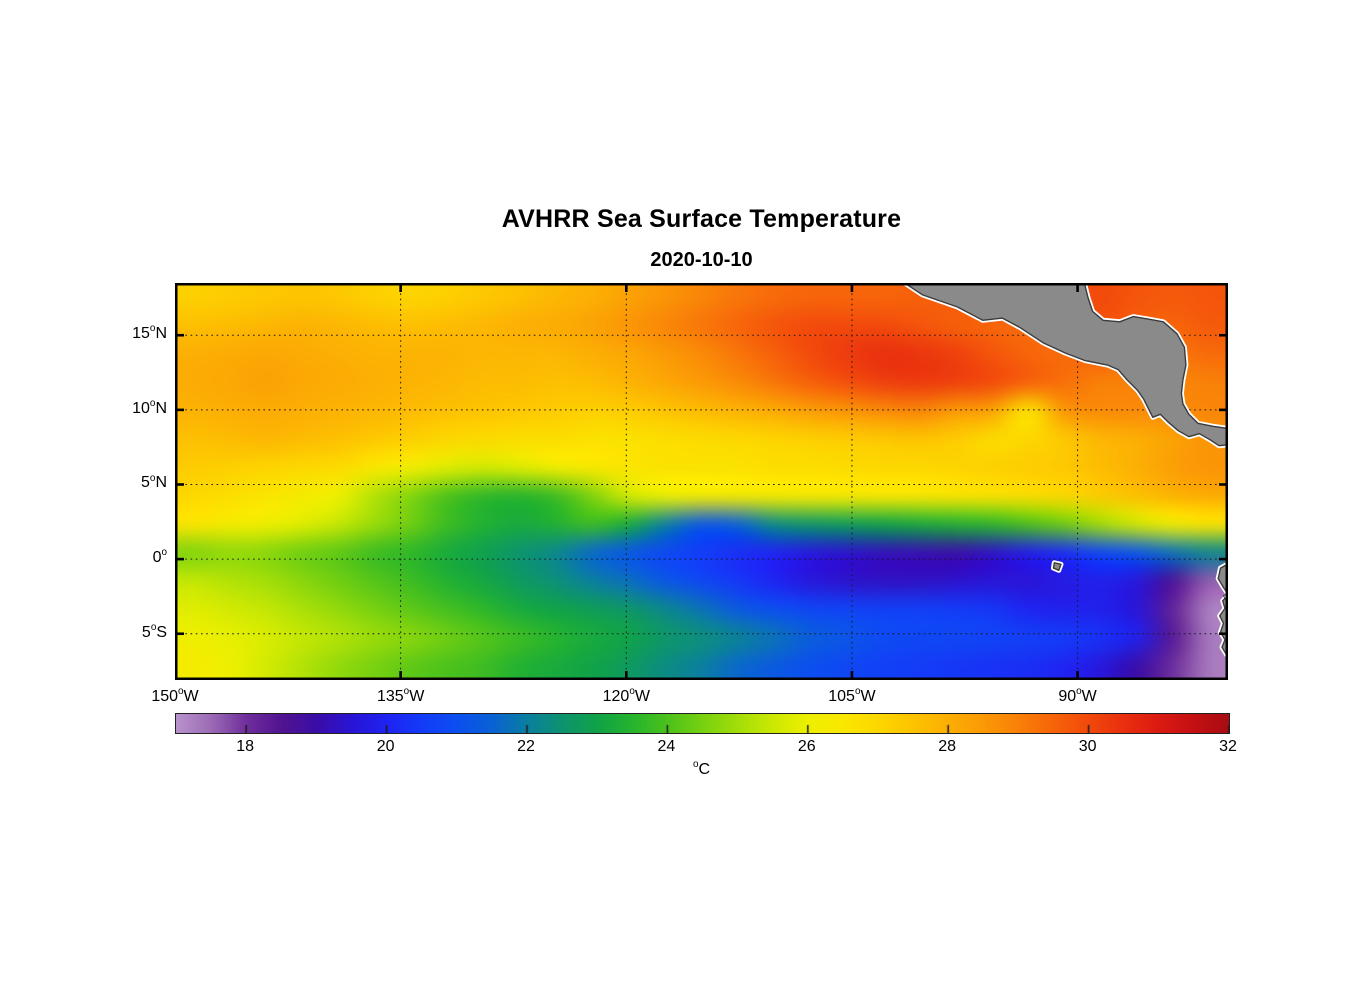 Image resolution: width=1356 pixels, height=1000 pixels. Describe the element at coordinates (245, 746) in the screenshot. I see `colorbar-tick-label: 18` at that location.